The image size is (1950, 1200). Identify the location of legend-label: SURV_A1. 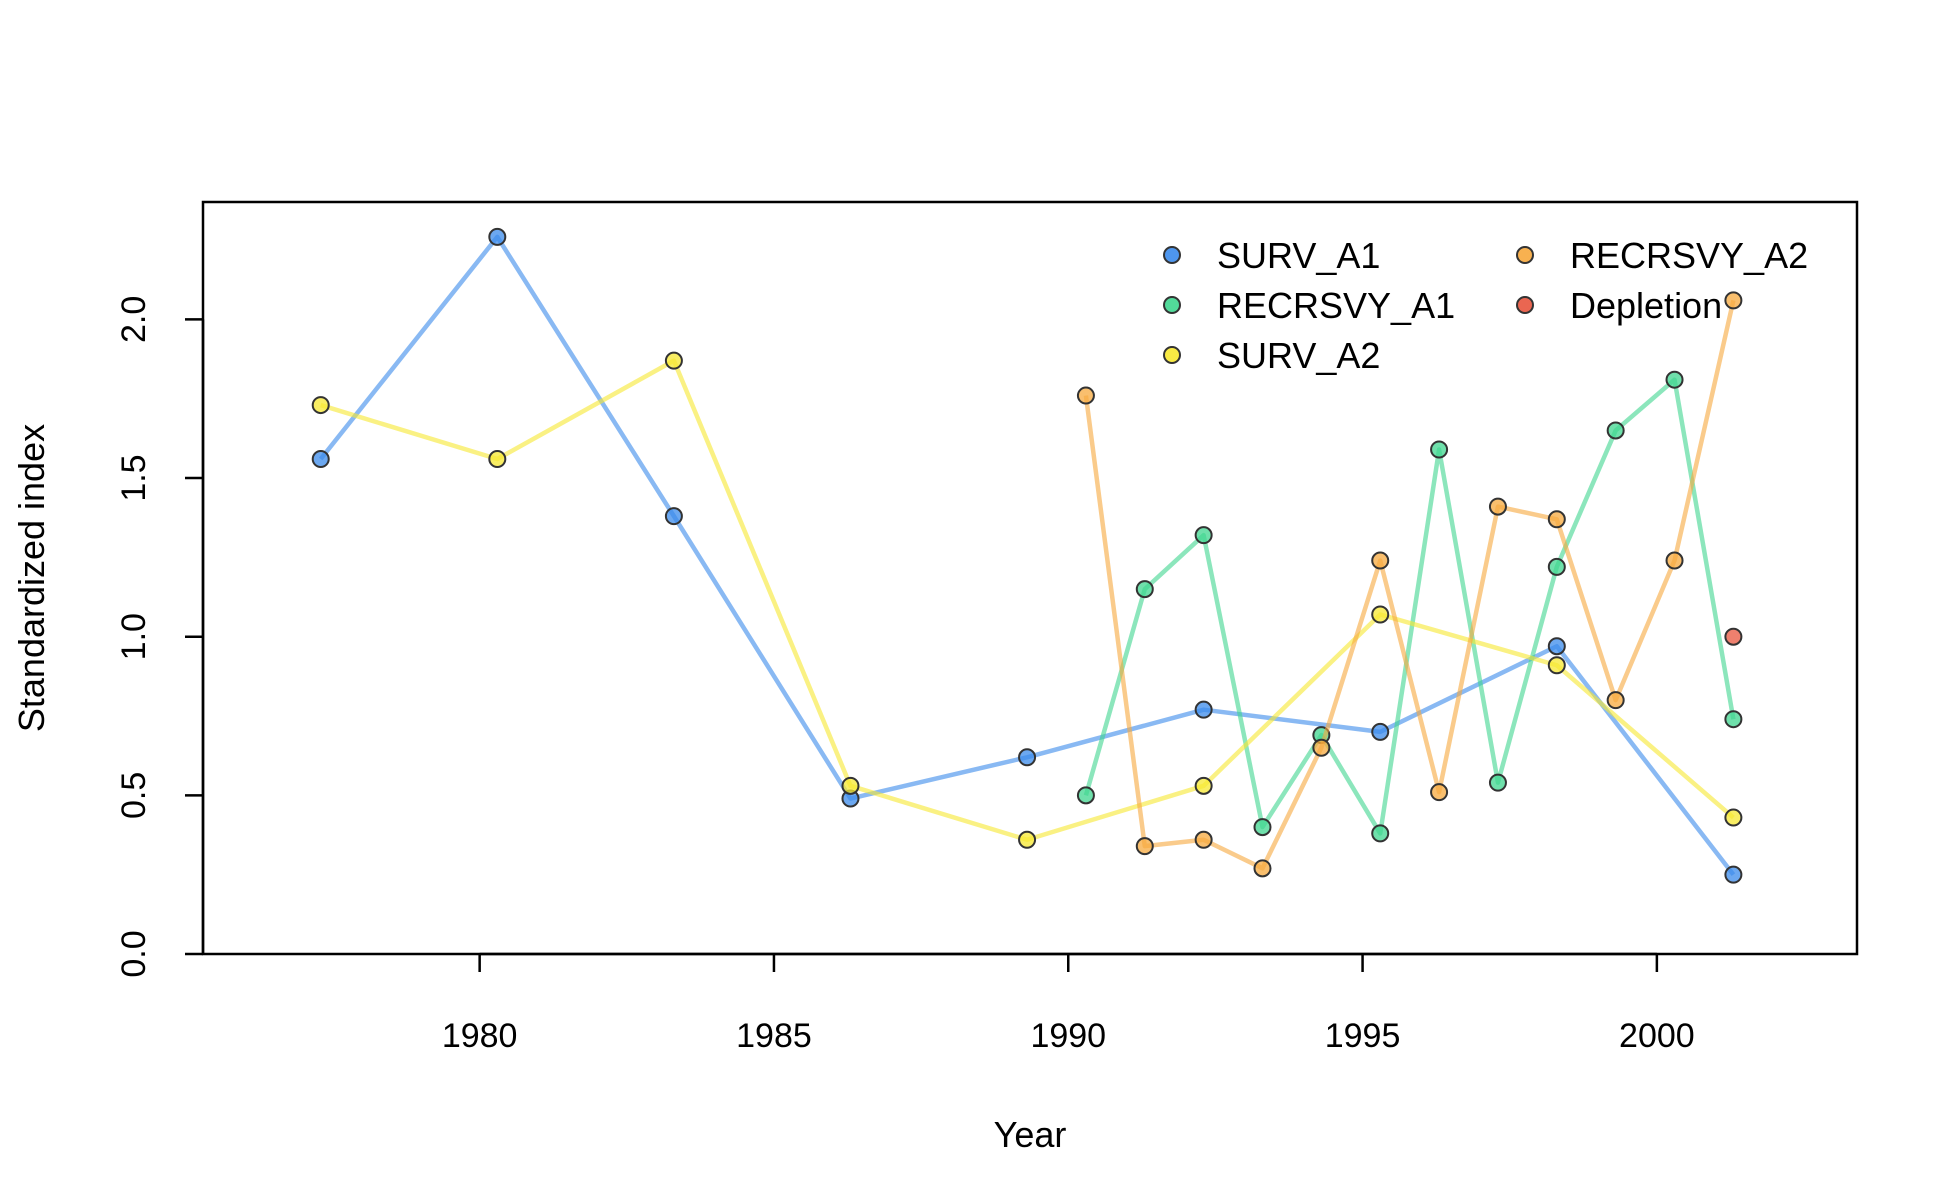
(1298, 255).